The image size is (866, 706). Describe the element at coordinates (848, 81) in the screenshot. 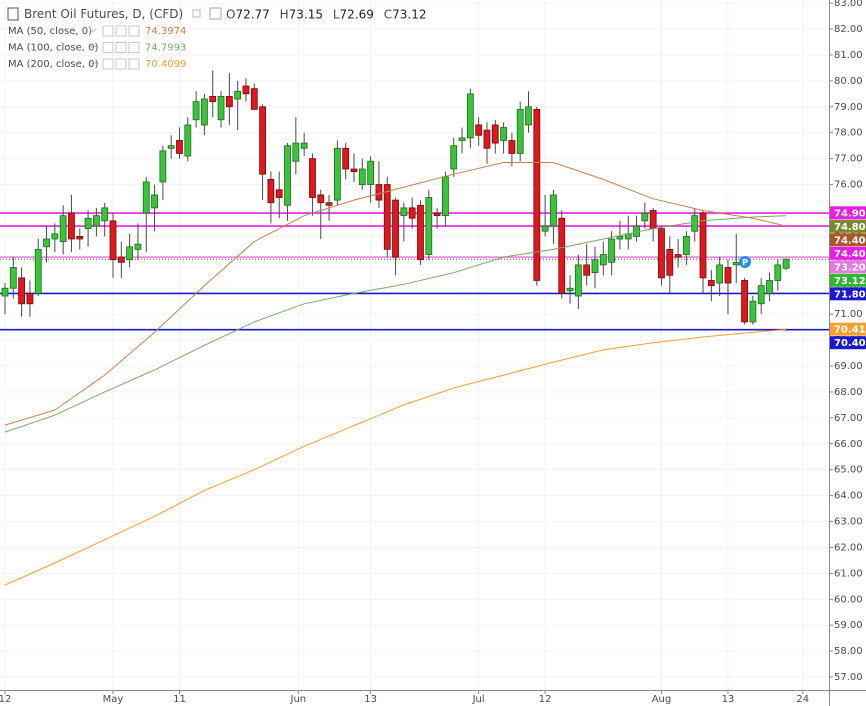

I see `y-tick-label: 80.00` at that location.